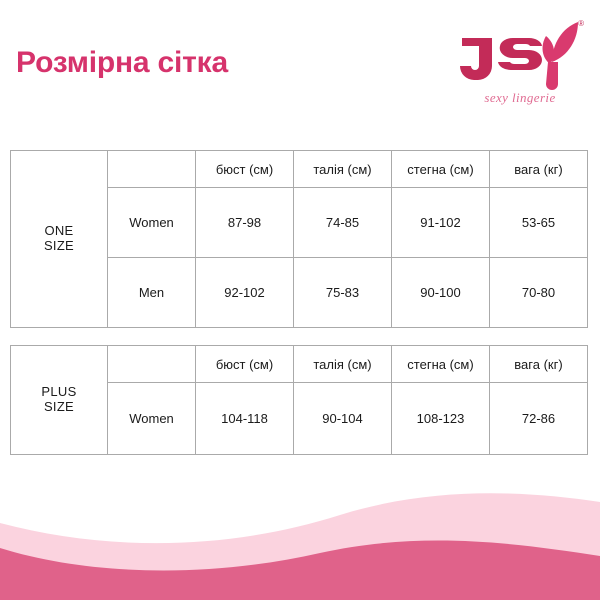 Image resolution: width=600 pixels, height=600 pixels. Describe the element at coordinates (538, 222) in the screenshot. I see `cell-weight: 53-65` at that location.